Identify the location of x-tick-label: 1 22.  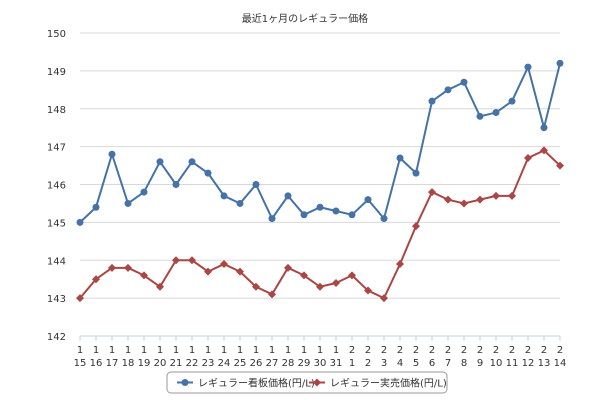
(192, 357).